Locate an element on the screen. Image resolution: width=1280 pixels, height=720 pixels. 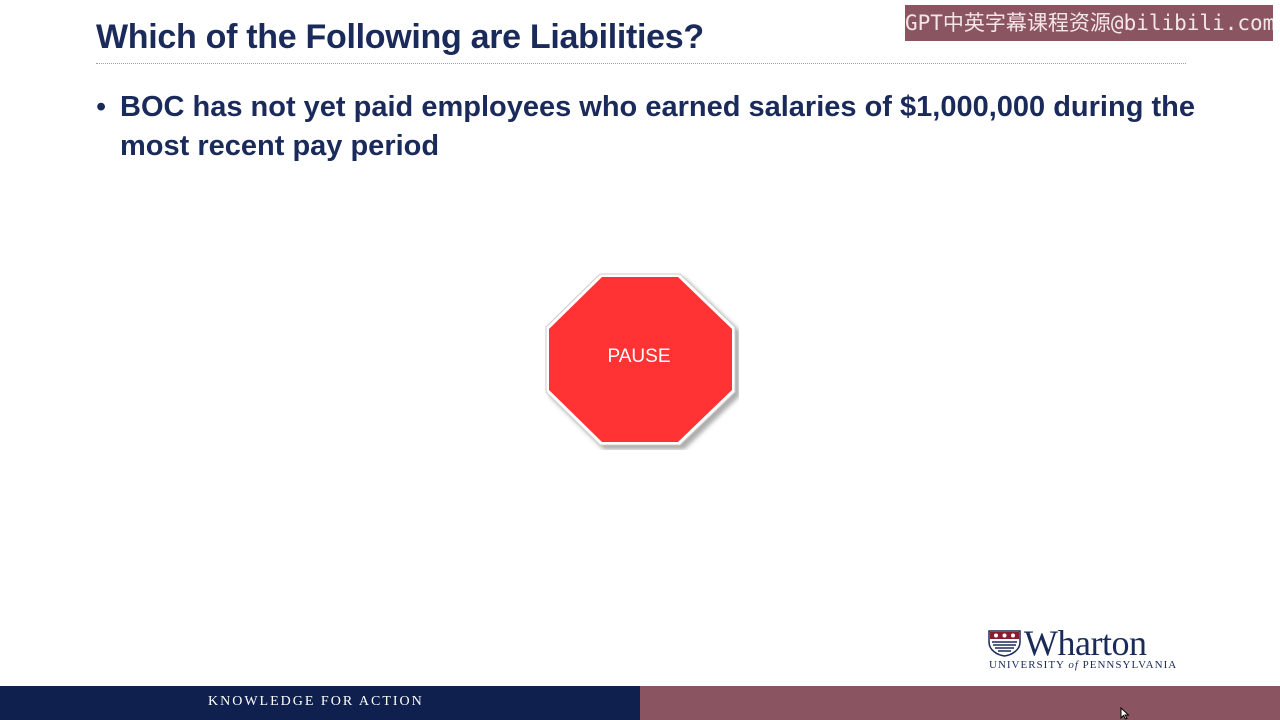
logo-subtitle: UNIVERSITY of PENNSYLVANIA is located at coordinates (1083, 665).